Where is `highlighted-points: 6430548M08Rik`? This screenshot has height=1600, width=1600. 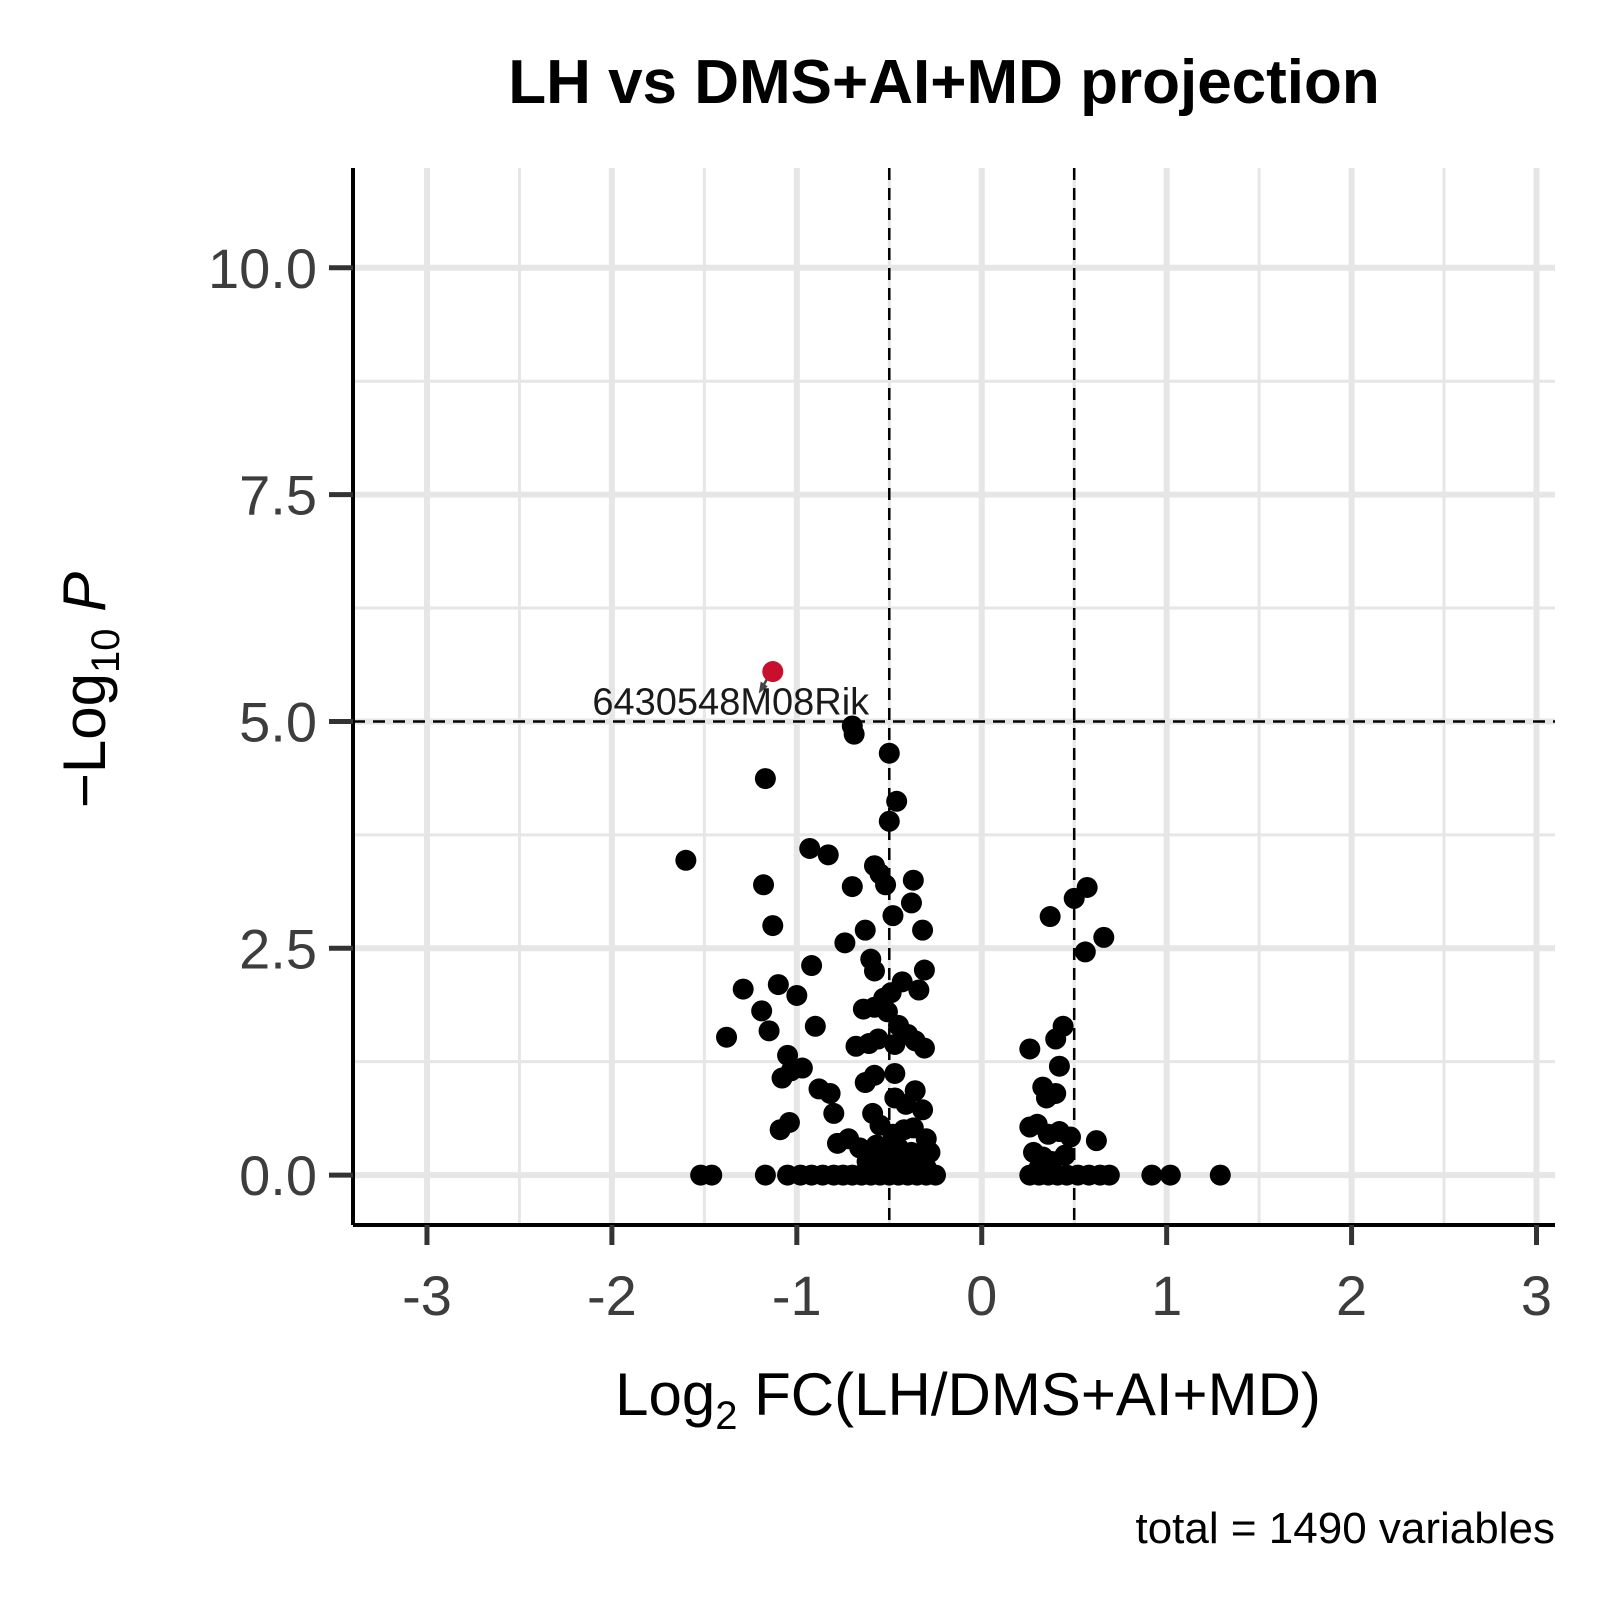
highlighted-points: 6430548M08Rik is located at coordinates (731, 692).